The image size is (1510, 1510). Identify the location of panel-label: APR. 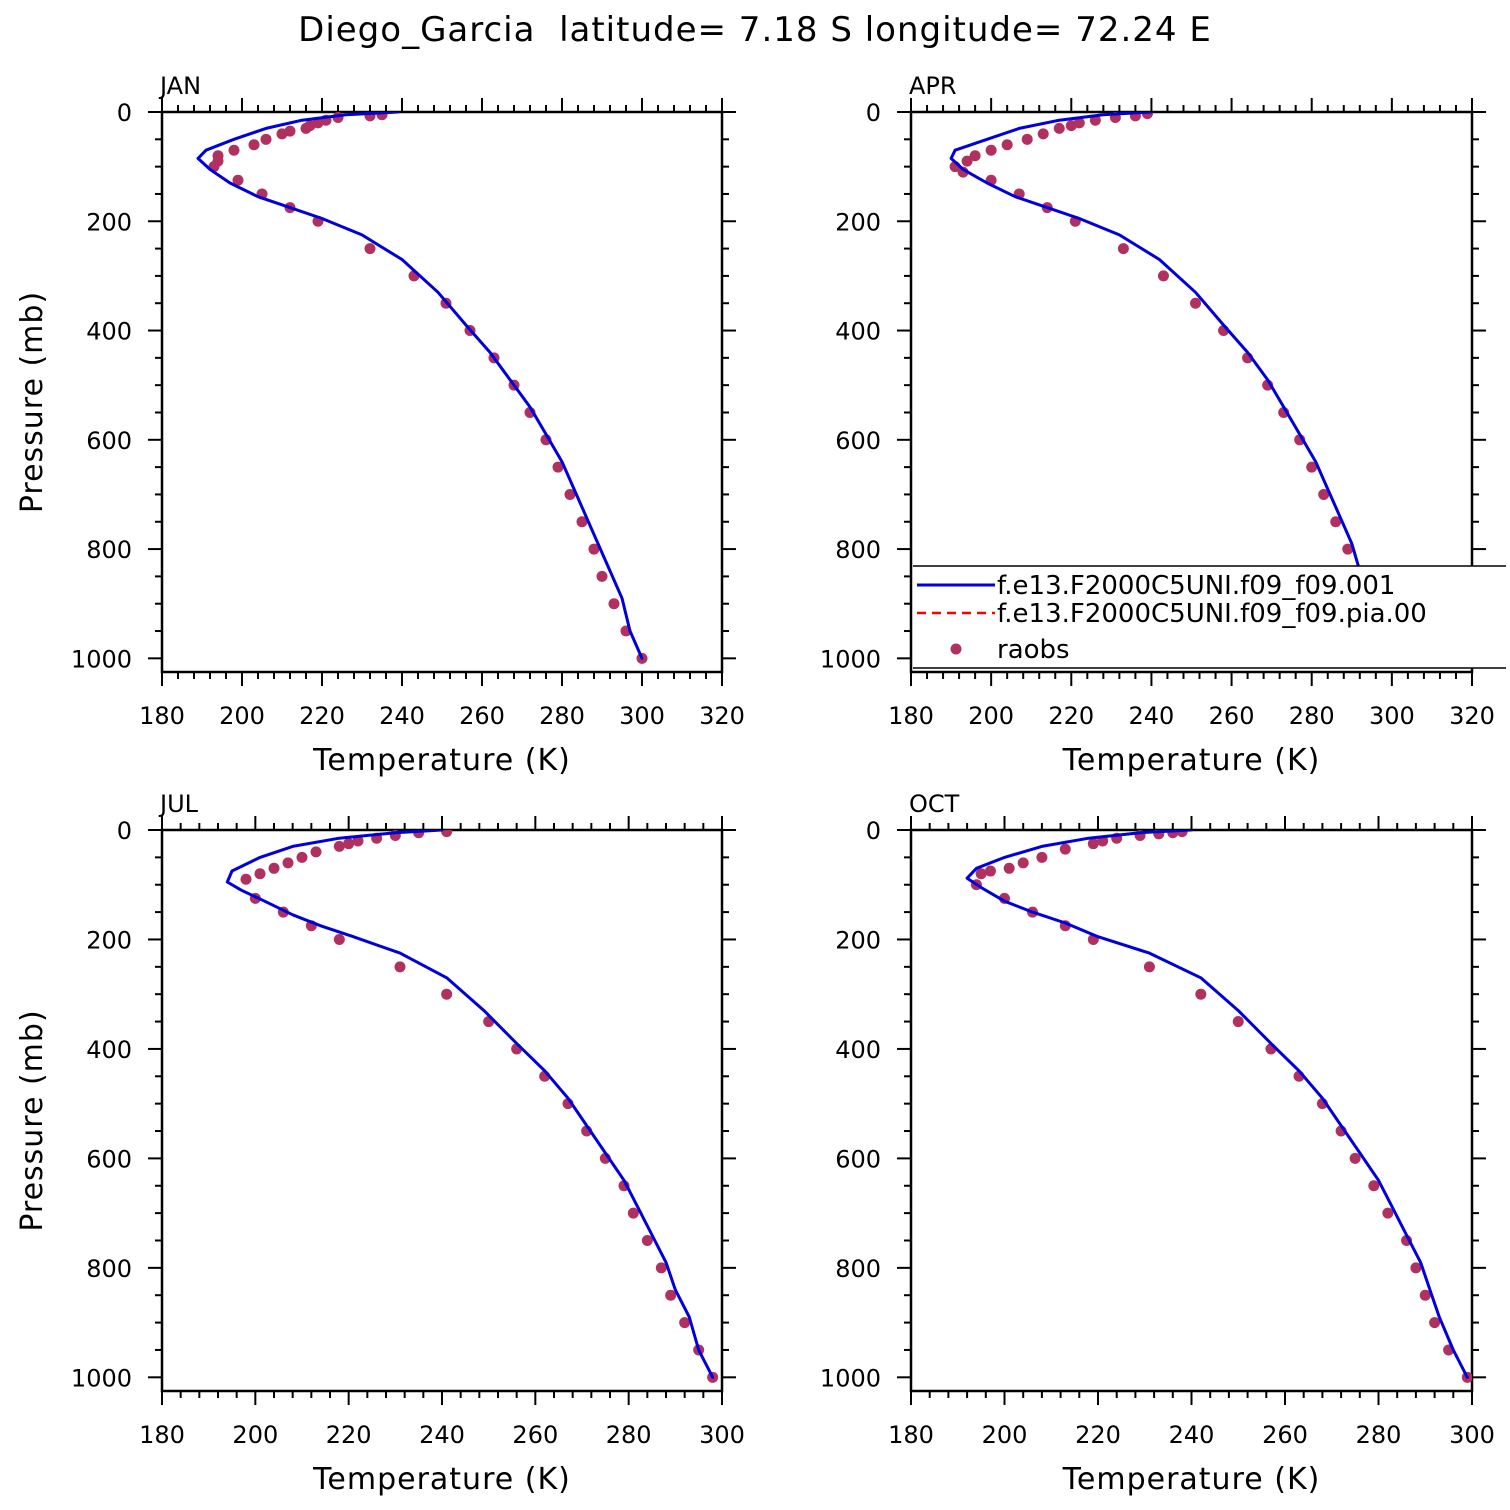
(933, 86).